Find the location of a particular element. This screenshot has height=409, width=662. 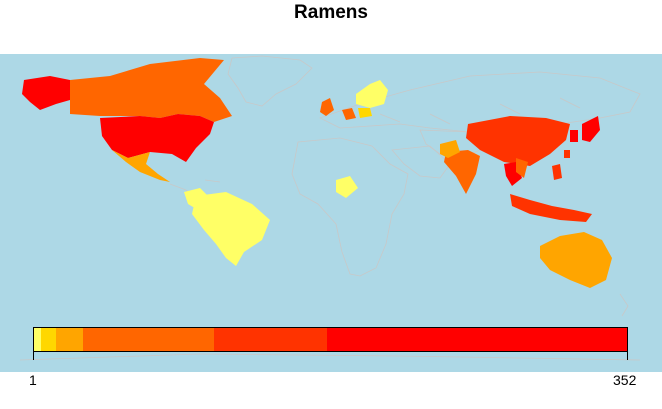

region-japan is located at coordinates (591, 129).